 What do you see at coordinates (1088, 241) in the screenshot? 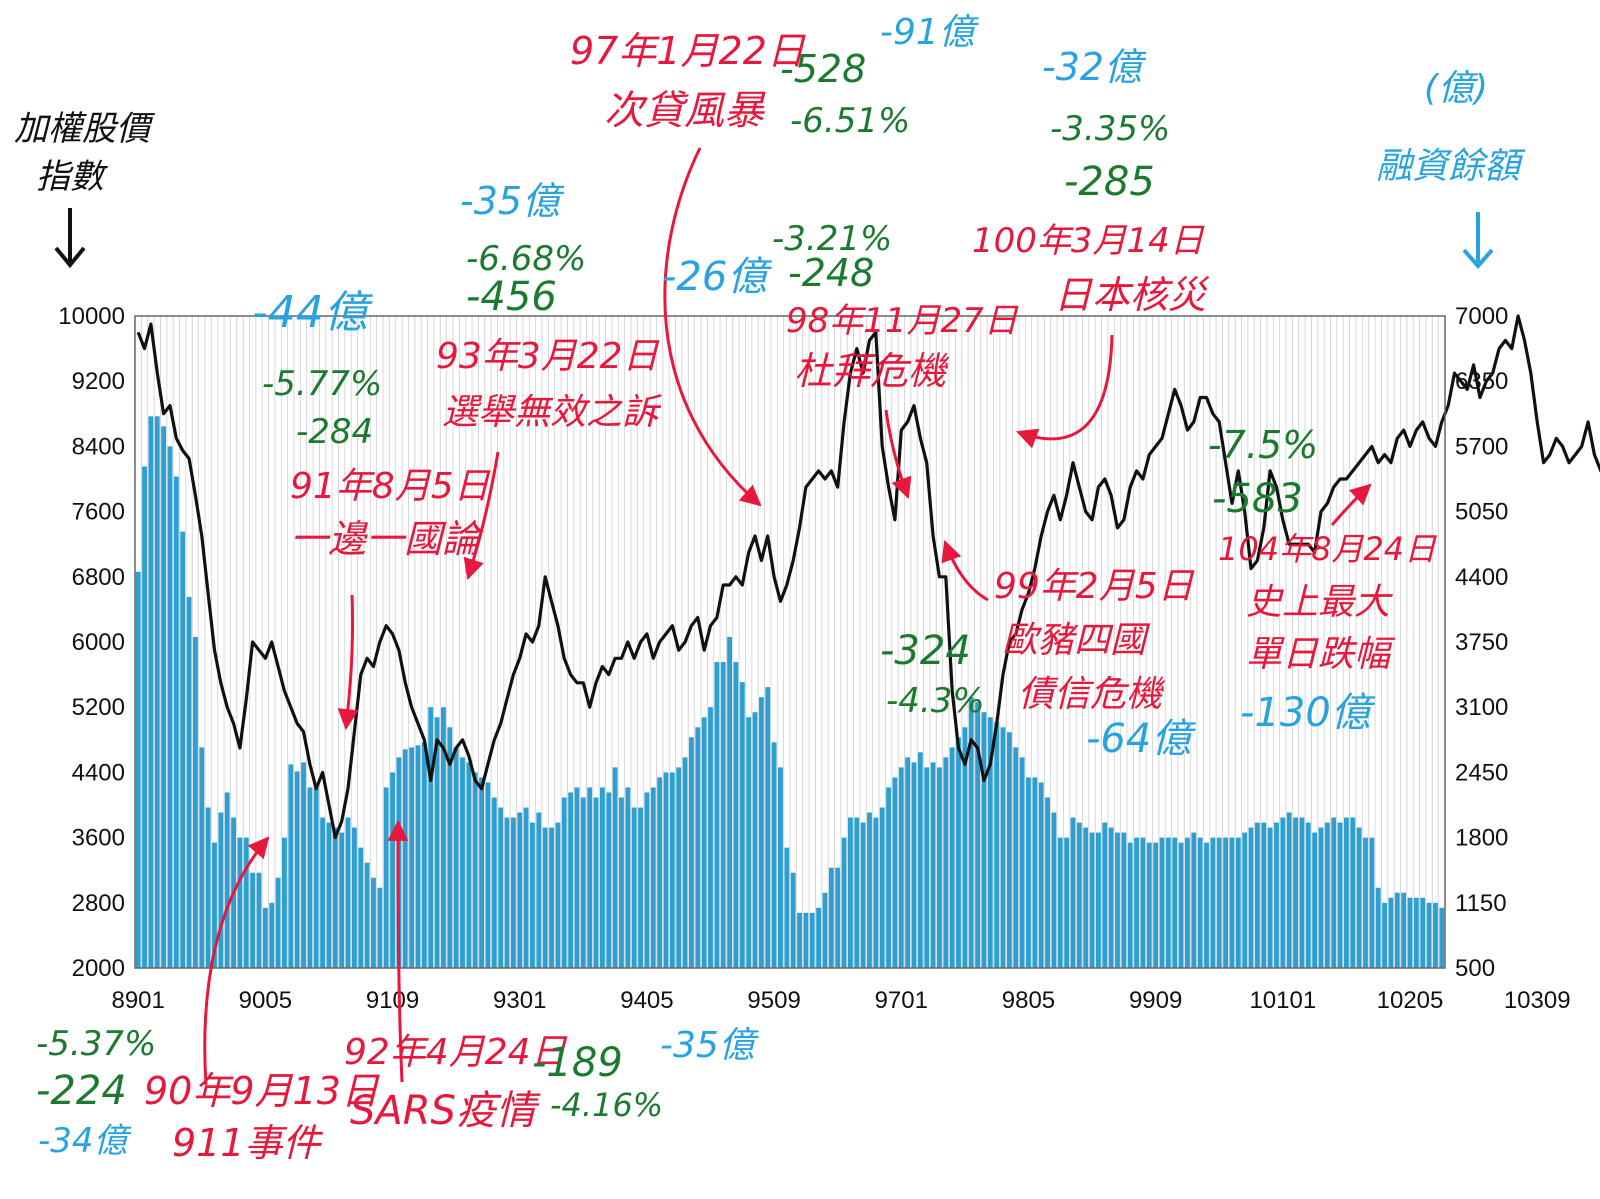
I see `ann-japan-date: 100年3月14日` at bounding box center [1088, 241].